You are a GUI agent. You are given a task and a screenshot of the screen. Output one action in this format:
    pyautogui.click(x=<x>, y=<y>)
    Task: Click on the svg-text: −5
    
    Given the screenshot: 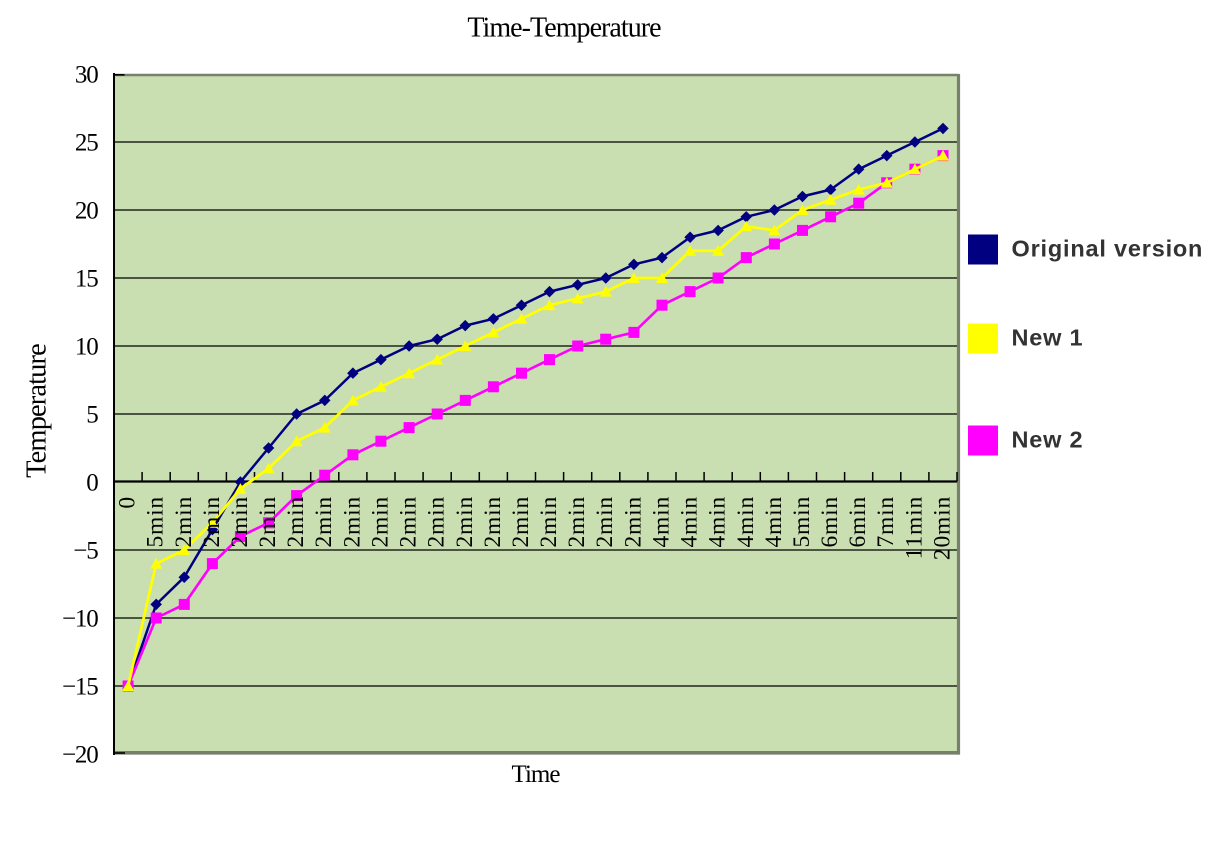 What is the action you would take?
    pyautogui.click(x=85, y=550)
    